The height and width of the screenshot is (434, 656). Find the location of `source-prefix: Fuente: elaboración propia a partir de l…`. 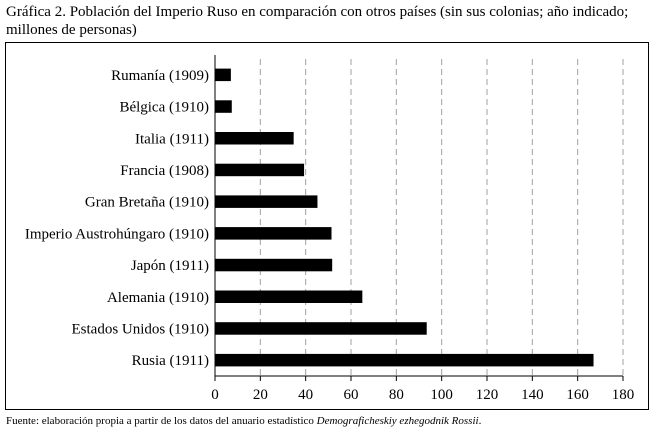

source-prefix: Fuente: elaboración propia a partir de l… is located at coordinates (161, 421).